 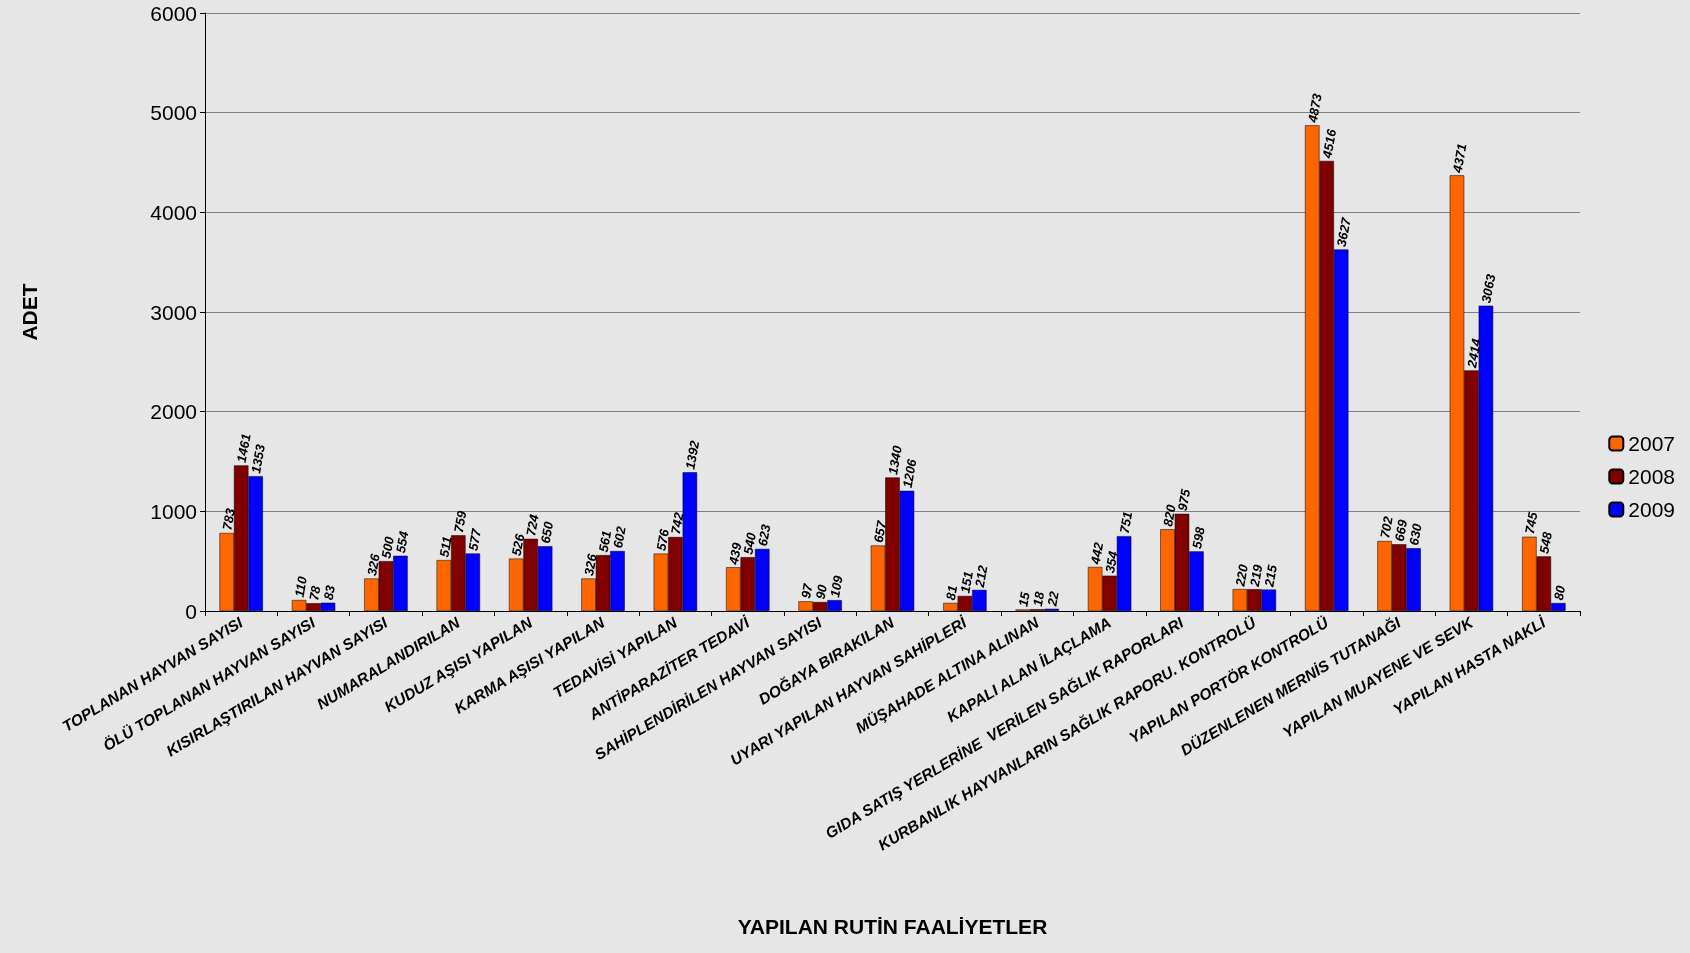 I want to click on data-label: 751, so click(x=1126, y=522).